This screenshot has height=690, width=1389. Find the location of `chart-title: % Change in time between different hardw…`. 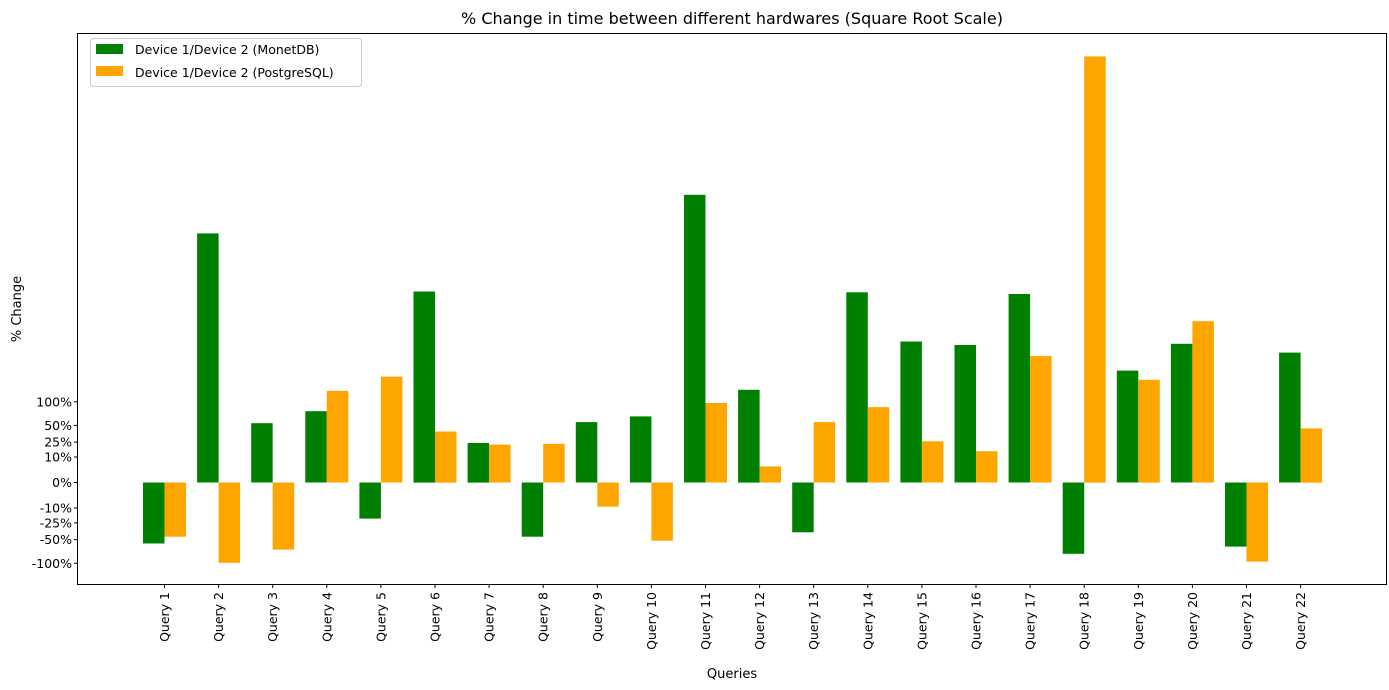

chart-title: % Change in time between different hardw… is located at coordinates (732, 18).